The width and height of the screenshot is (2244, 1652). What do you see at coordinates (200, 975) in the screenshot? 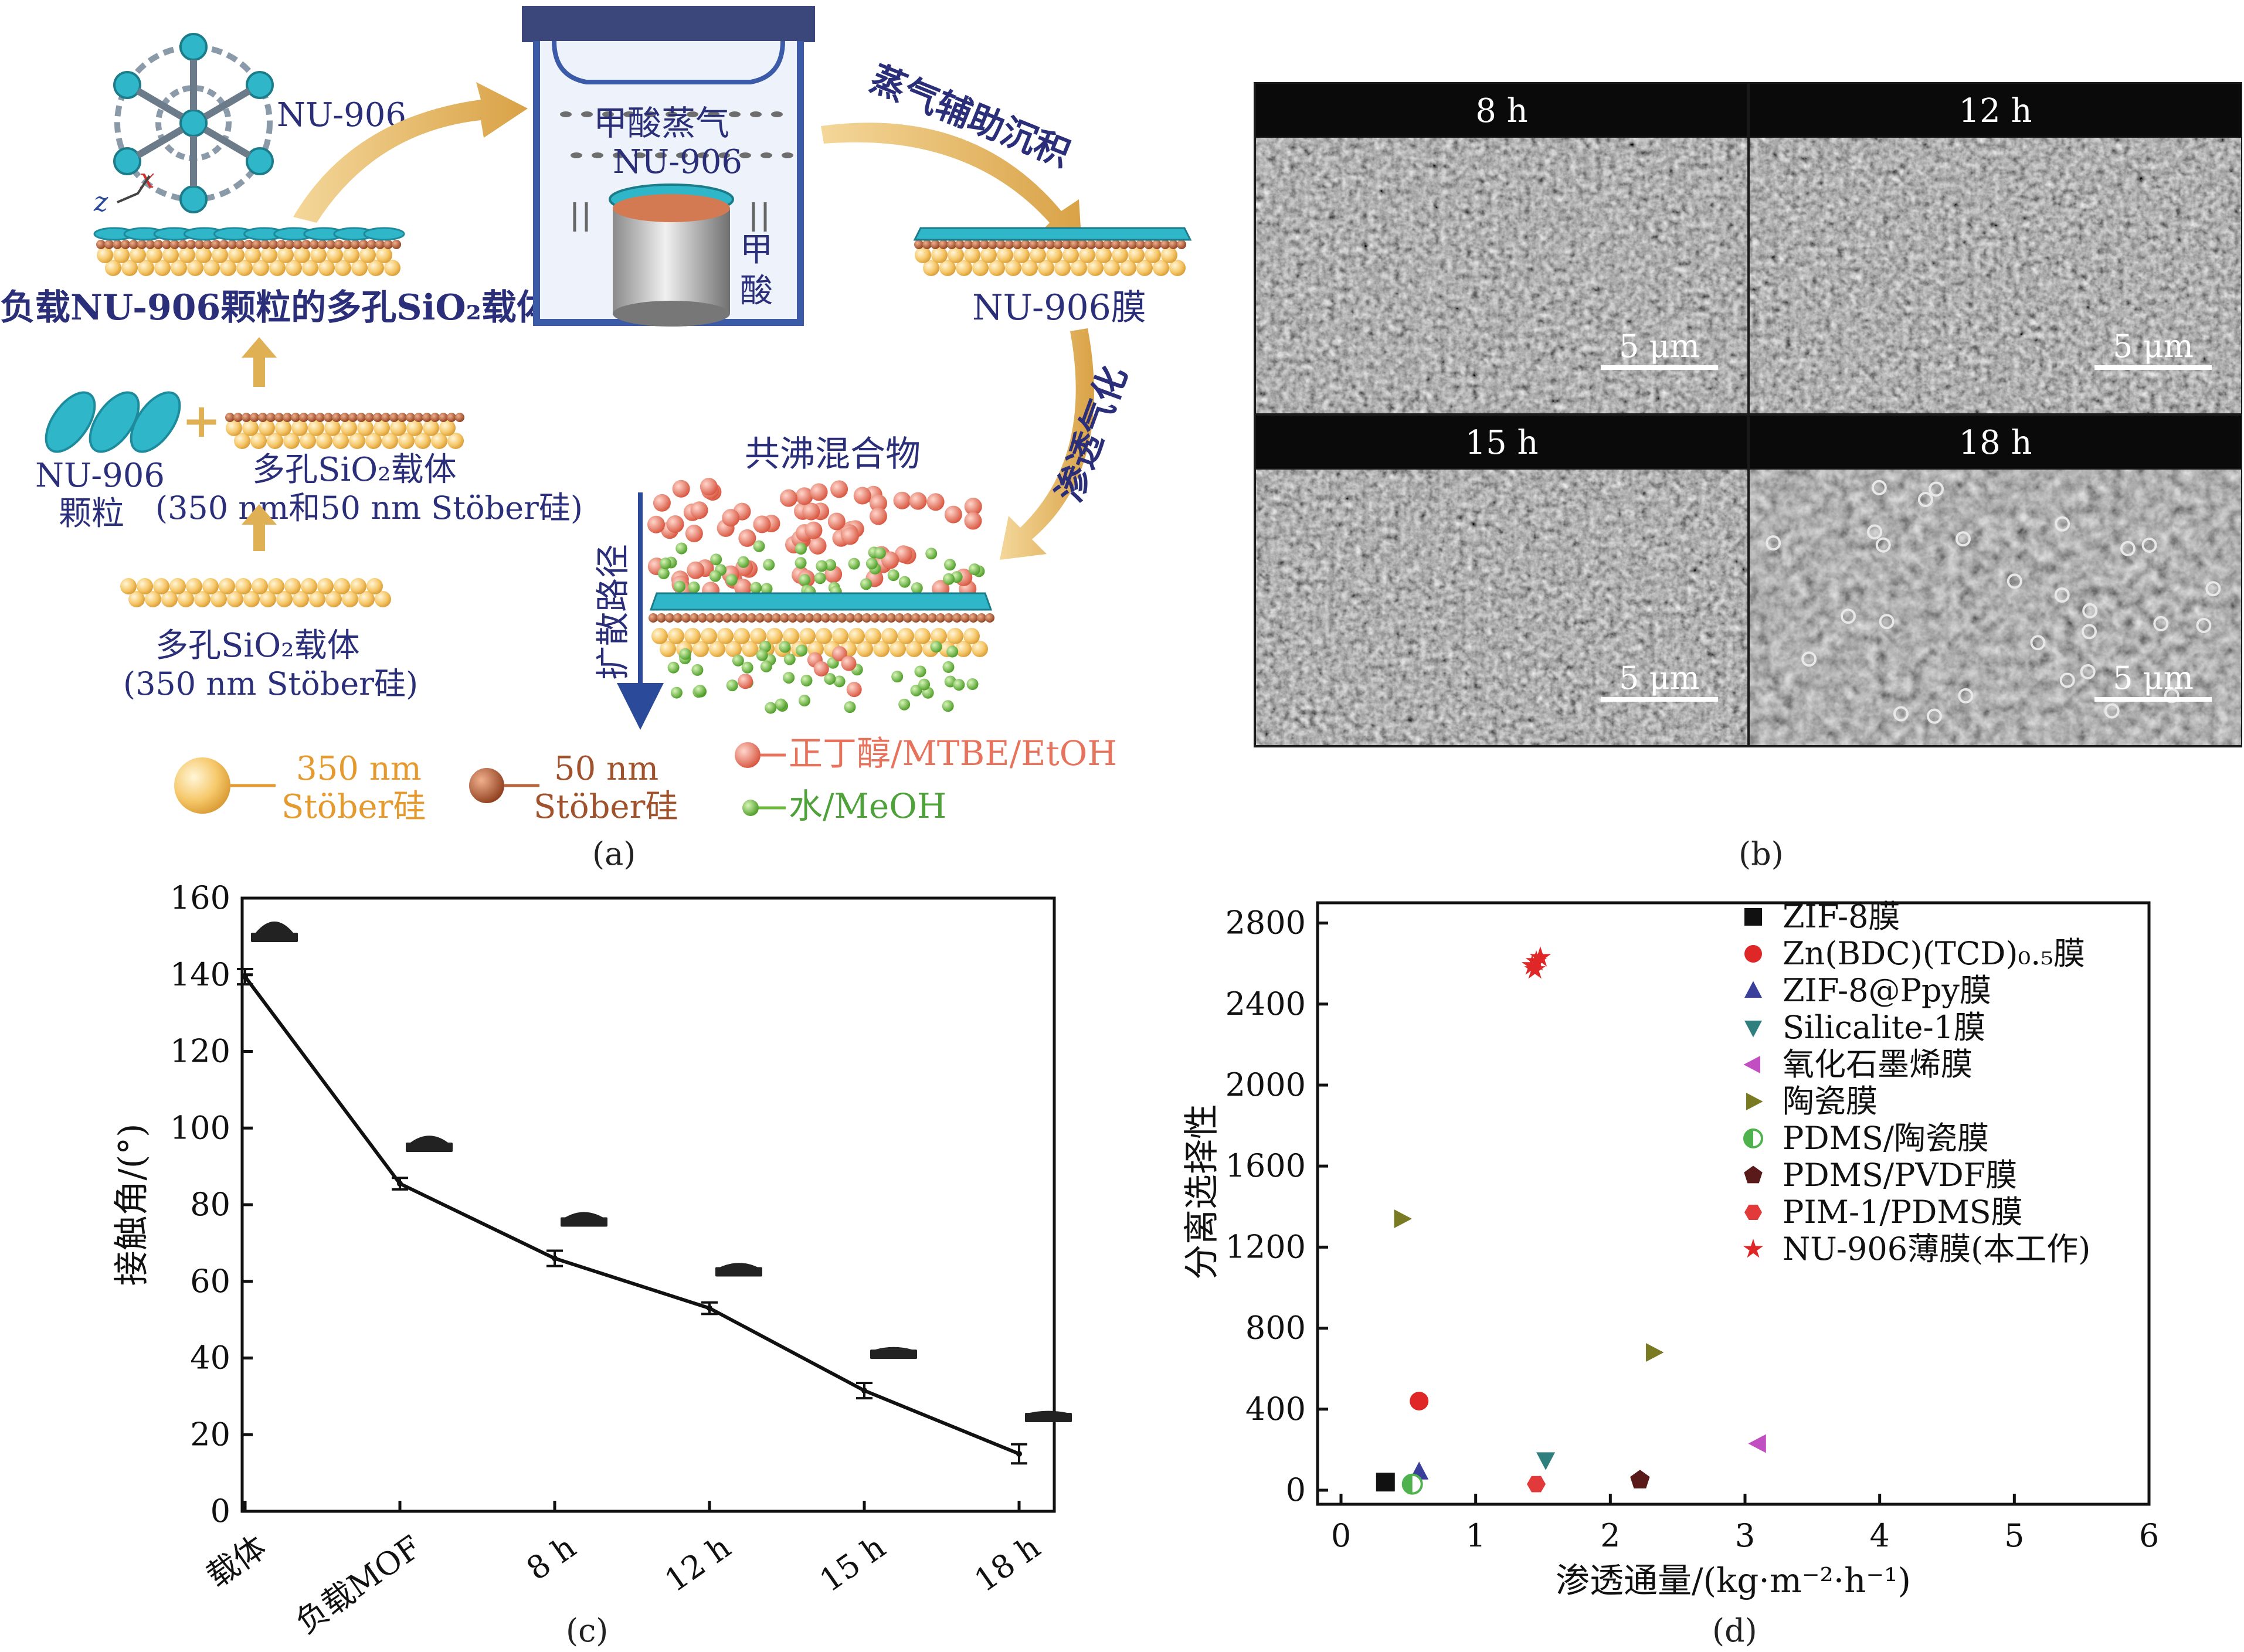
I see `y-tick-label: 140` at bounding box center [200, 975].